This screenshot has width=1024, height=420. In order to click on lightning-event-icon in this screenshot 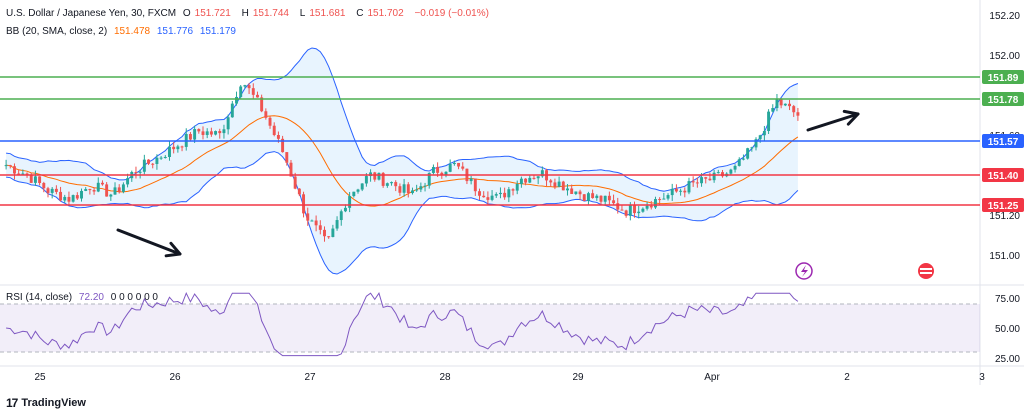, I will do `click(804, 271)`.